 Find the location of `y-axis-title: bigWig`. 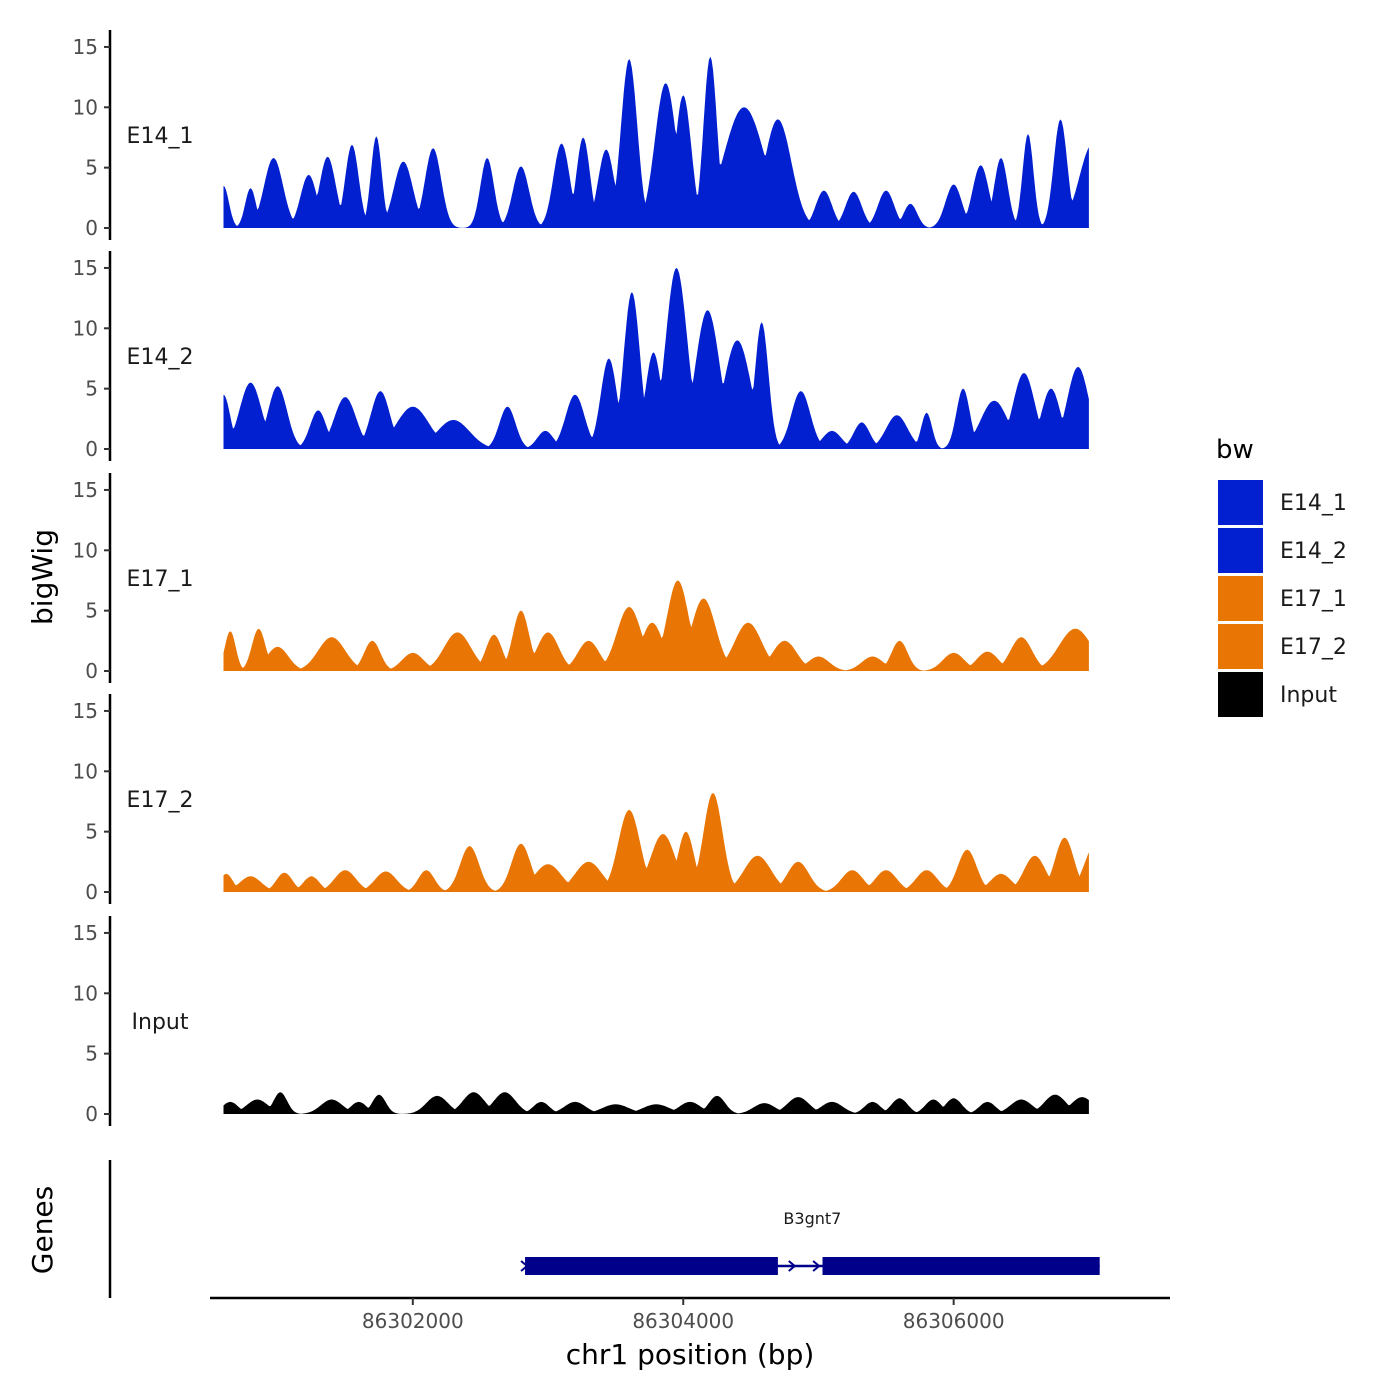

y-axis-title: bigWig is located at coordinates (42, 577).